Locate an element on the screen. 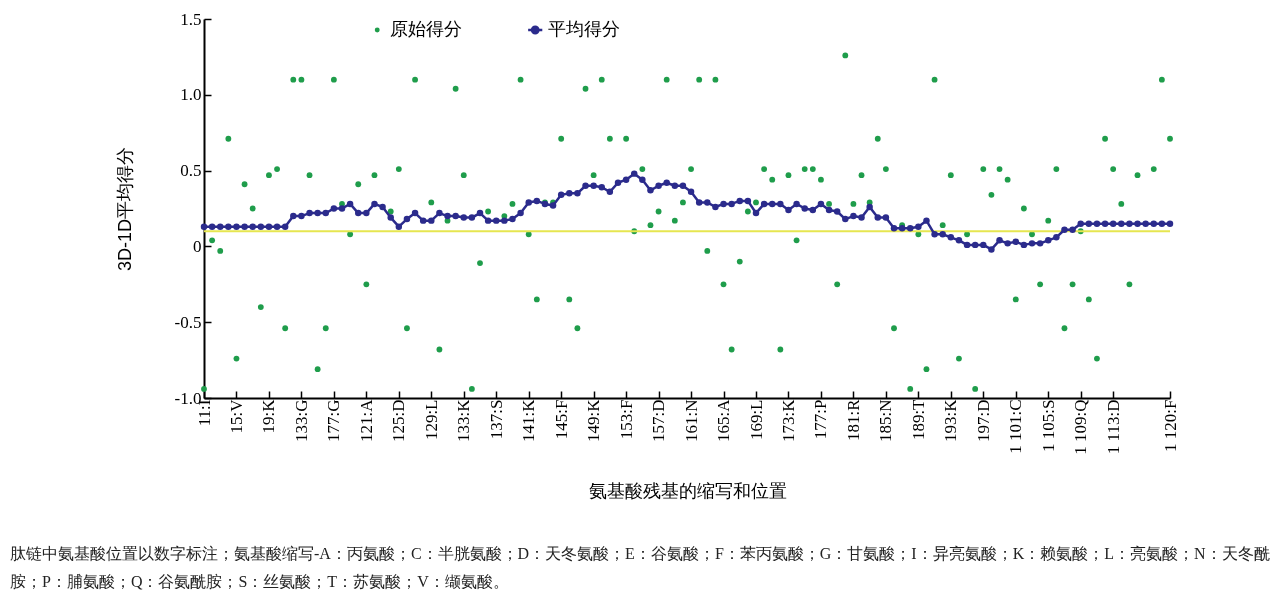 The height and width of the screenshot is (607, 1284). x-tick-label: 137:S is located at coordinates (496, 419).